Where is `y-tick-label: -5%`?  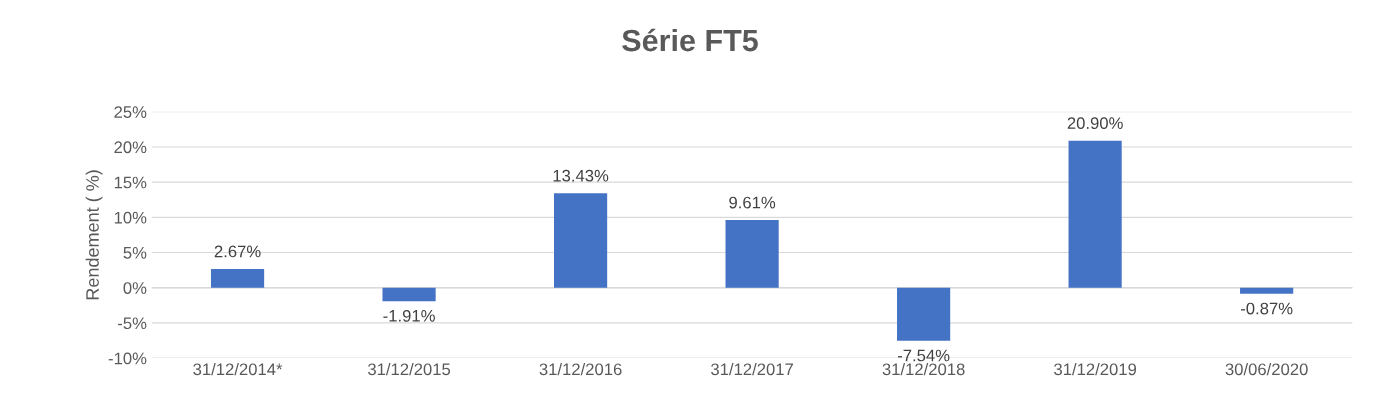 y-tick-label: -5% is located at coordinates (132, 323).